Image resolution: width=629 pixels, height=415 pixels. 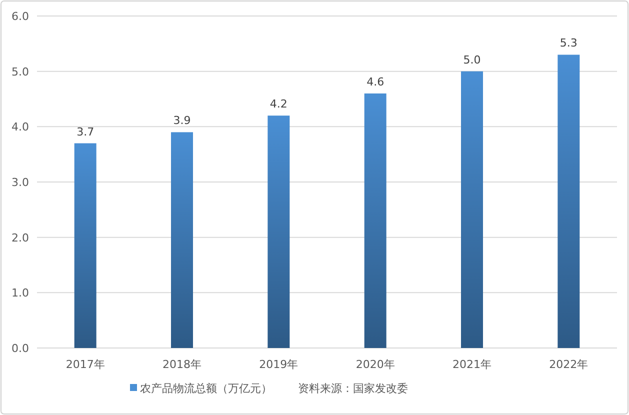 What do you see at coordinates (182, 121) in the screenshot?
I see `text: 3.9` at bounding box center [182, 121].